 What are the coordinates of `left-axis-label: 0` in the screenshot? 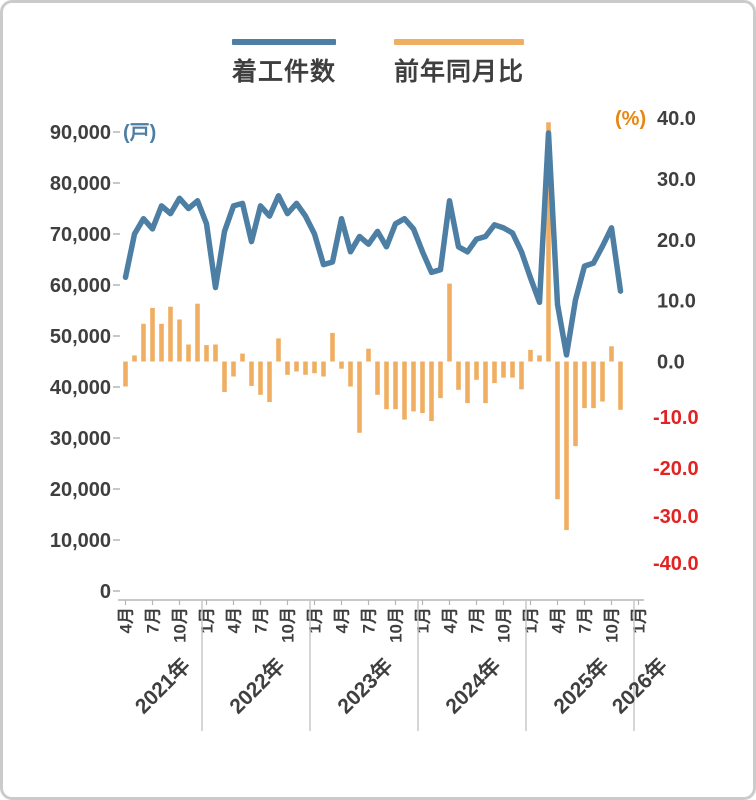 It's located at (105, 592).